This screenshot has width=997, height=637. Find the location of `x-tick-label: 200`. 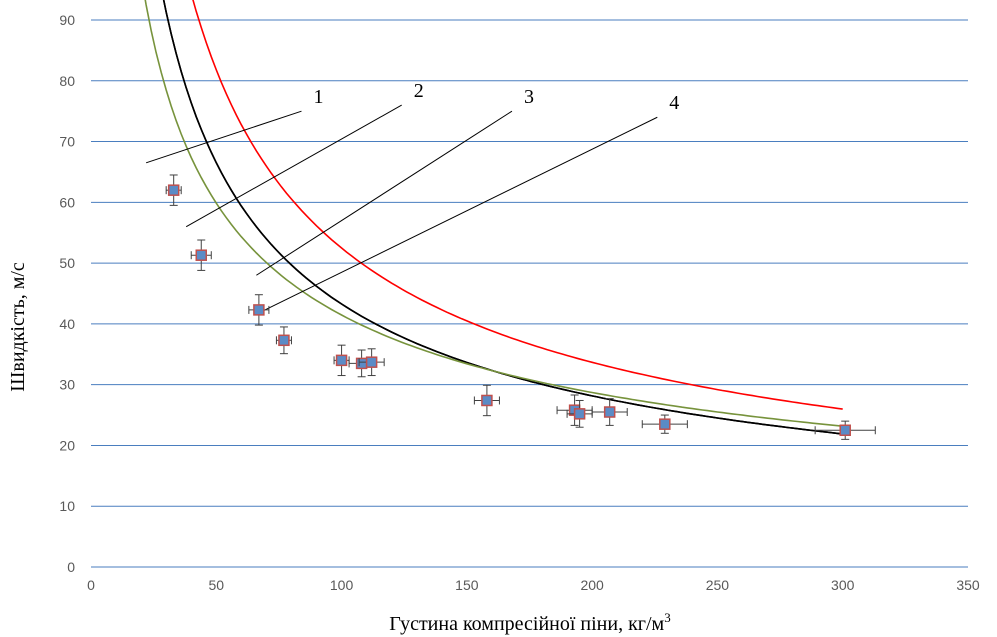

x-tick-label: 200 is located at coordinates (592, 585).